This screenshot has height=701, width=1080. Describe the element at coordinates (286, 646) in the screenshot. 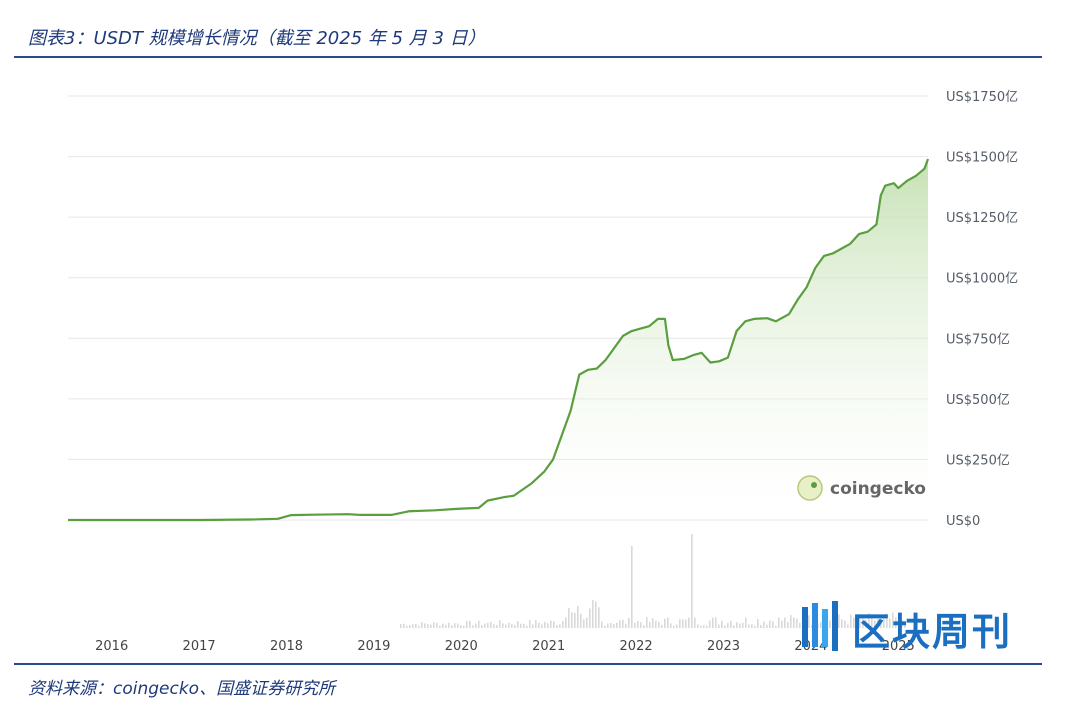

I see `x-tick-label: 2018` at that location.